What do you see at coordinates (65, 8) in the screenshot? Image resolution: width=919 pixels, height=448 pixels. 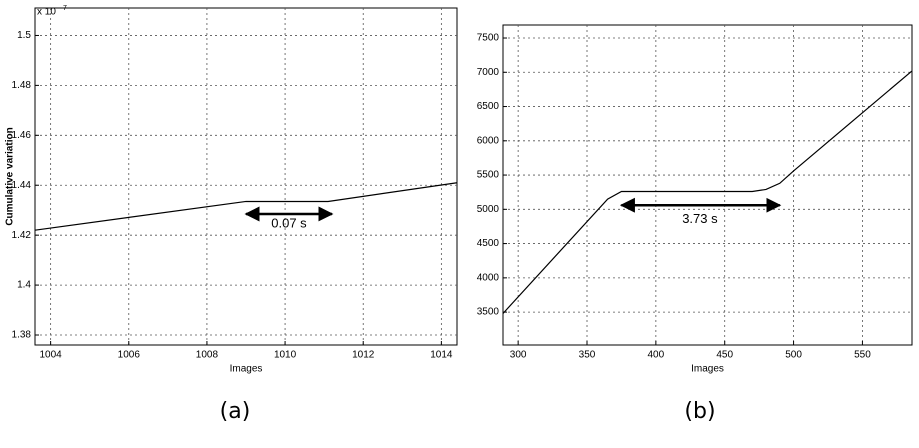 I see `y-exponent: 7` at bounding box center [65, 8].